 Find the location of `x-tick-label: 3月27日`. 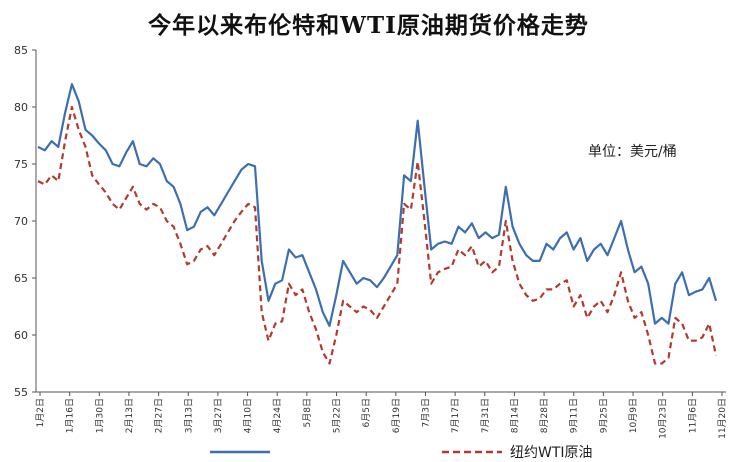

x-tick-label: 3月27日 is located at coordinates (218, 415).